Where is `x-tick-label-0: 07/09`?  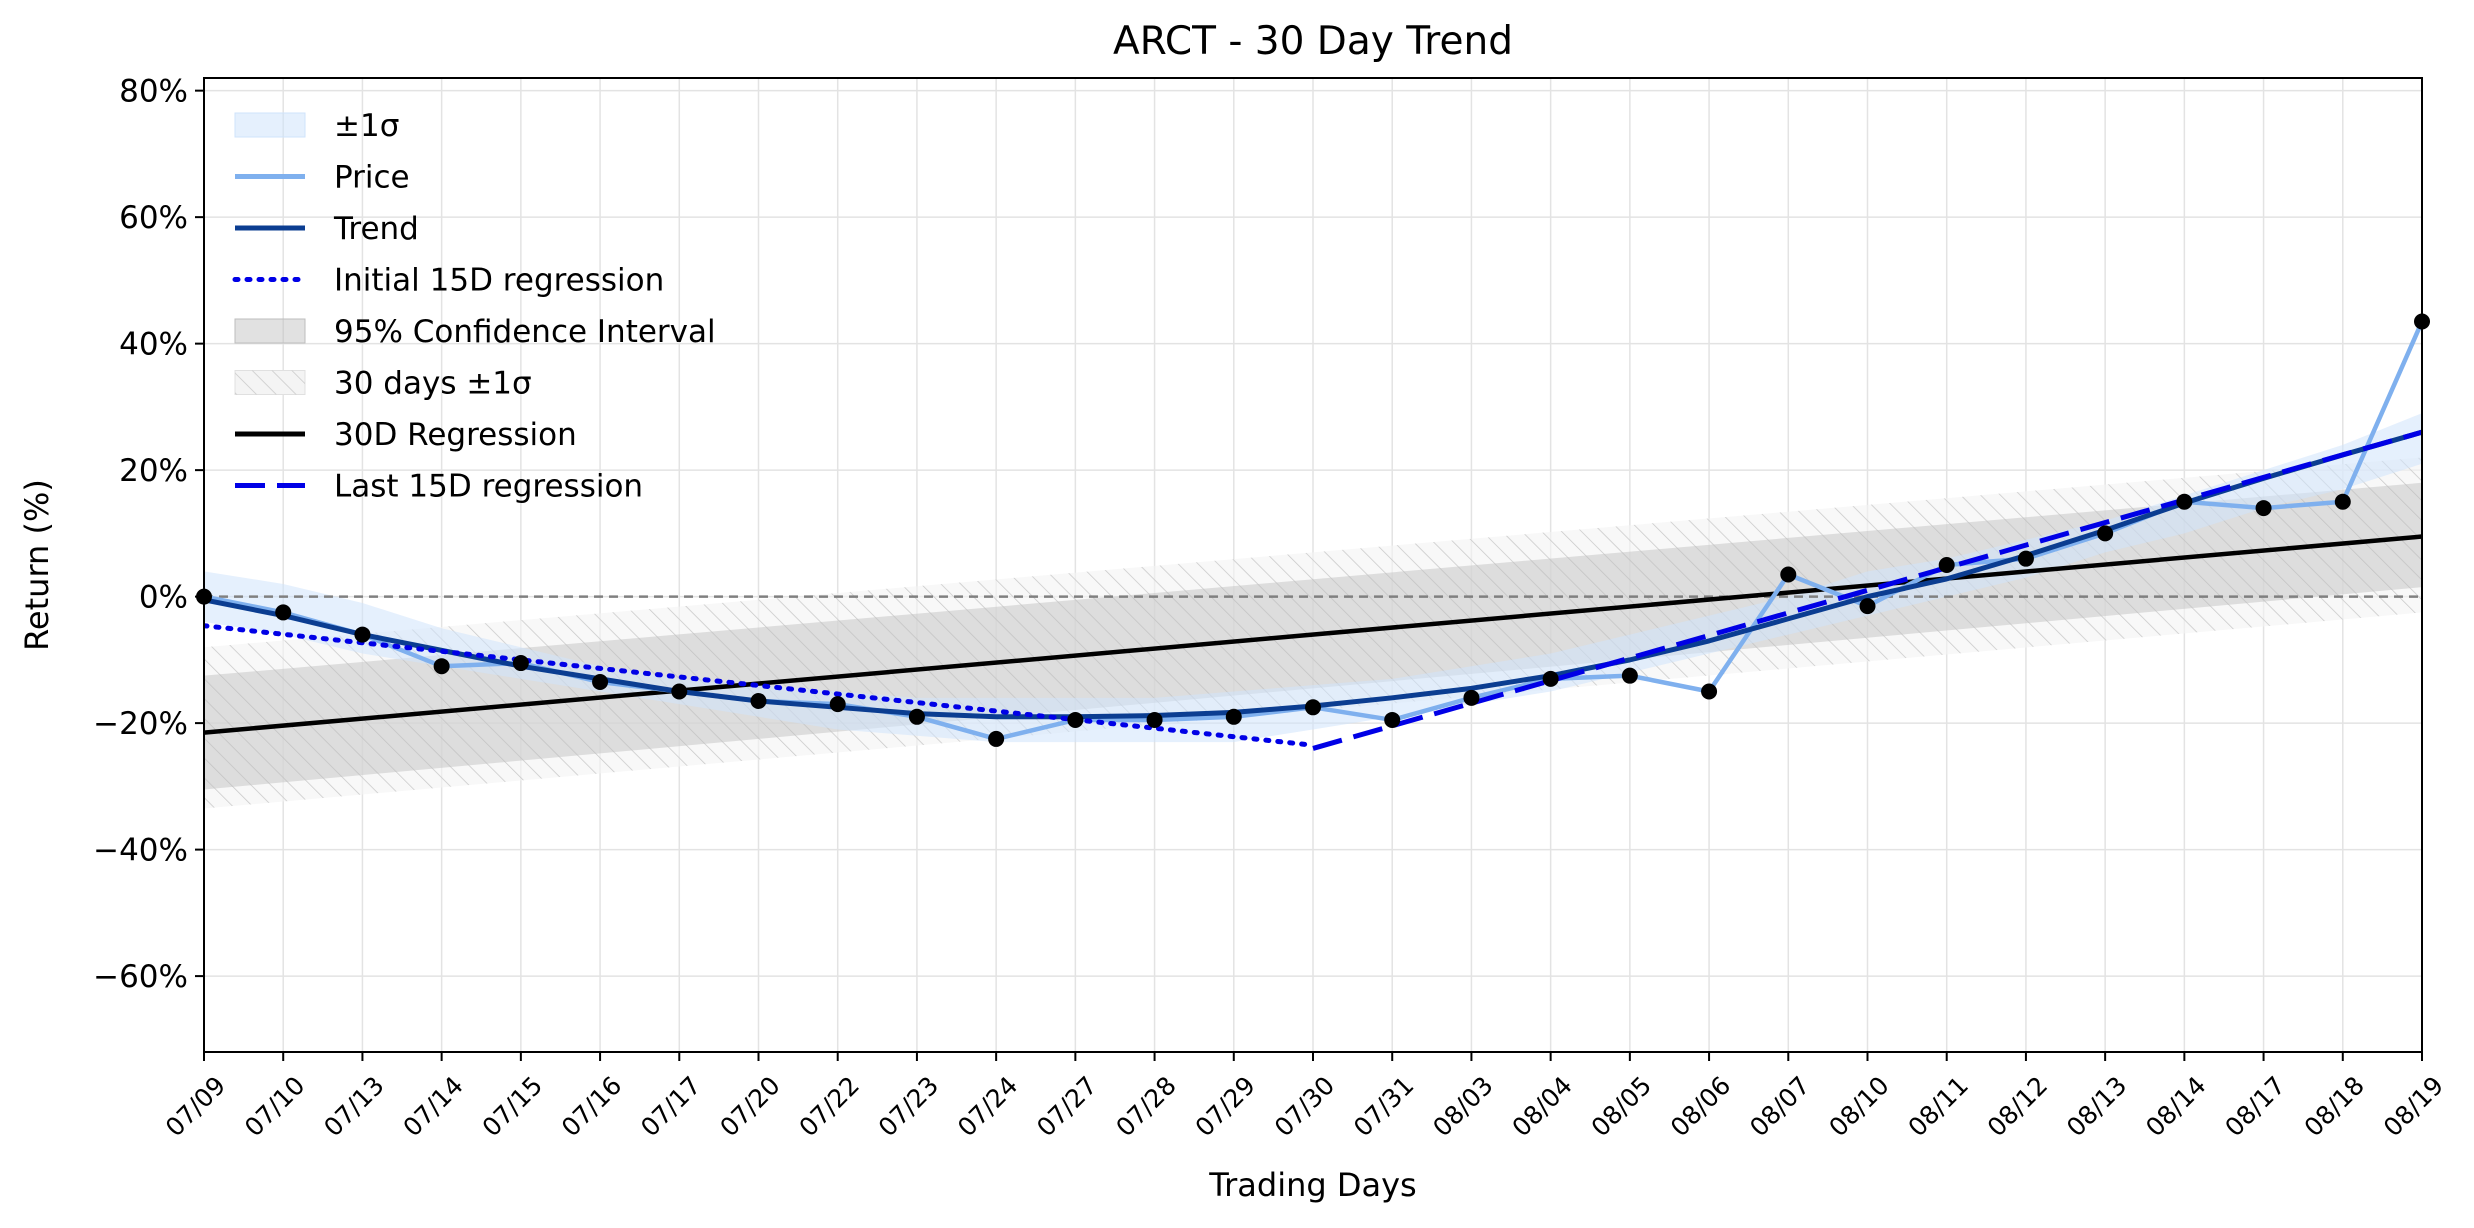
x-tick-label-0: 07/09 is located at coordinates (195, 1106).